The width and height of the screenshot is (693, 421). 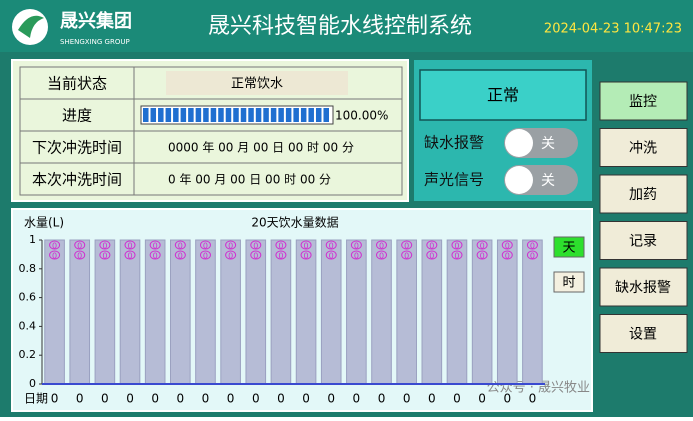 I want to click on row-label: 本次冲洗时间, so click(x=77, y=180).